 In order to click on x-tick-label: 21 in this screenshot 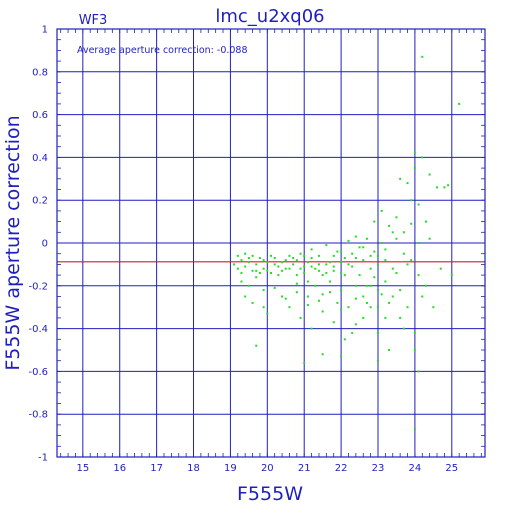, I will do `click(304, 468)`.